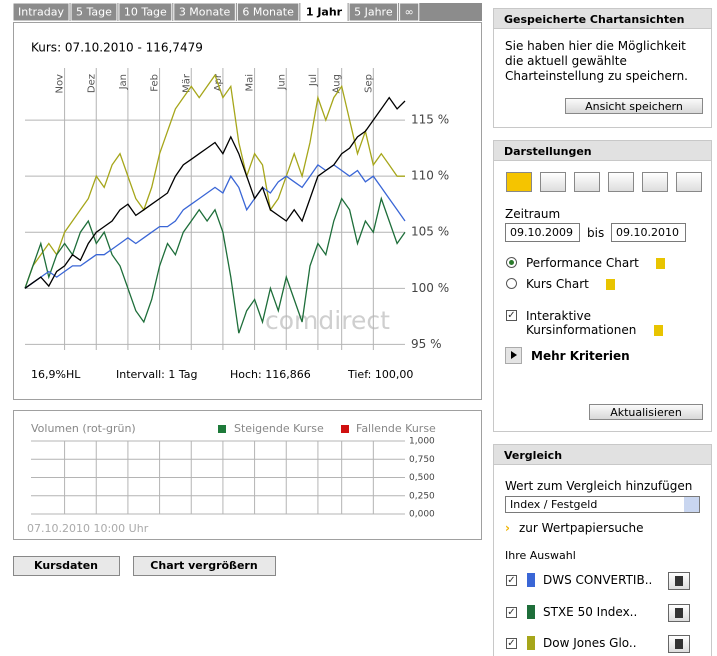 Image resolution: width=717 pixels, height=656 pixels. What do you see at coordinates (634, 106) in the screenshot?
I see `button: Ansicht speichern` at bounding box center [634, 106].